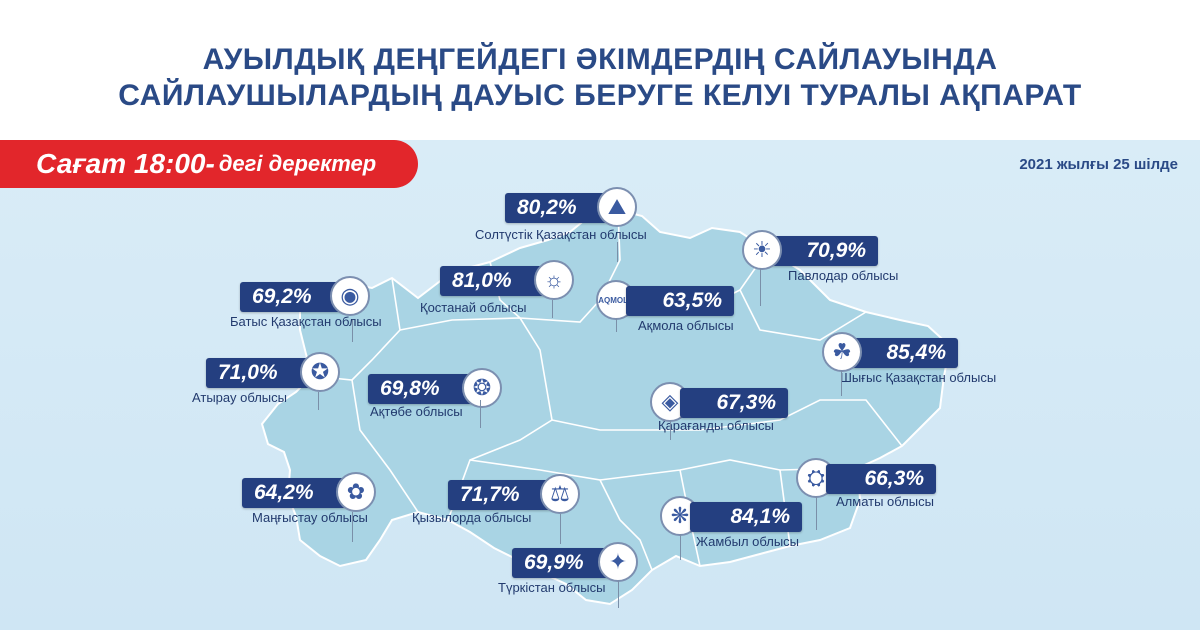 This screenshot has height=630, width=1200. What do you see at coordinates (716, 425) in the screenshot?
I see `region-name: Қарағанды облысы` at bounding box center [716, 425].